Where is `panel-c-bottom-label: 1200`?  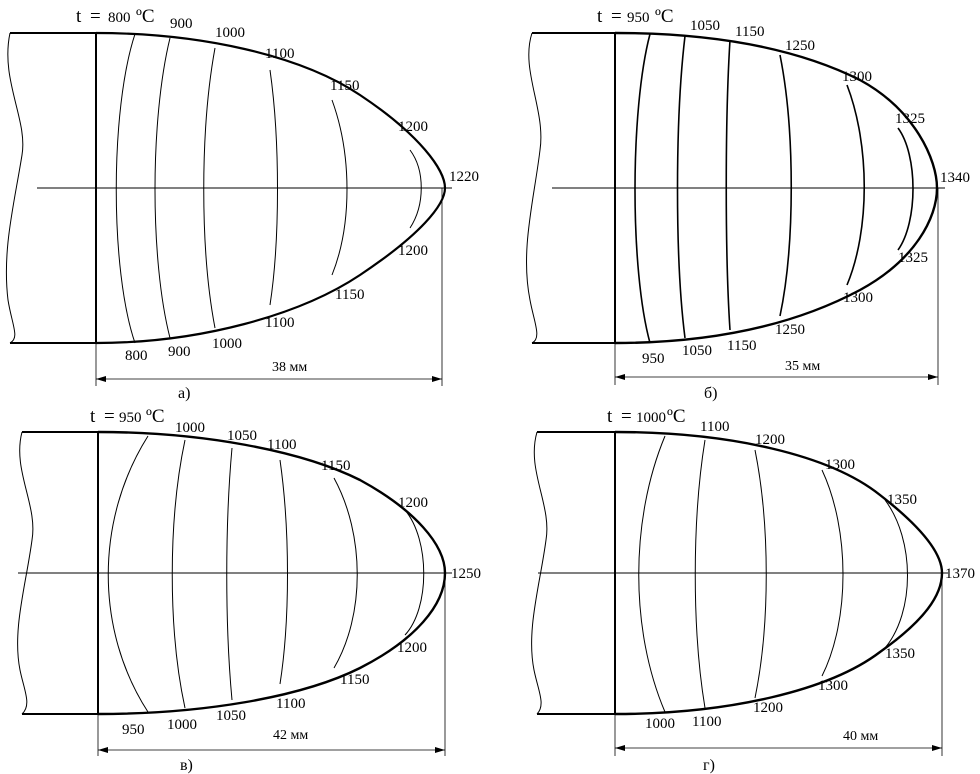
panel-c-bottom-label: 1200 is located at coordinates (412, 648).